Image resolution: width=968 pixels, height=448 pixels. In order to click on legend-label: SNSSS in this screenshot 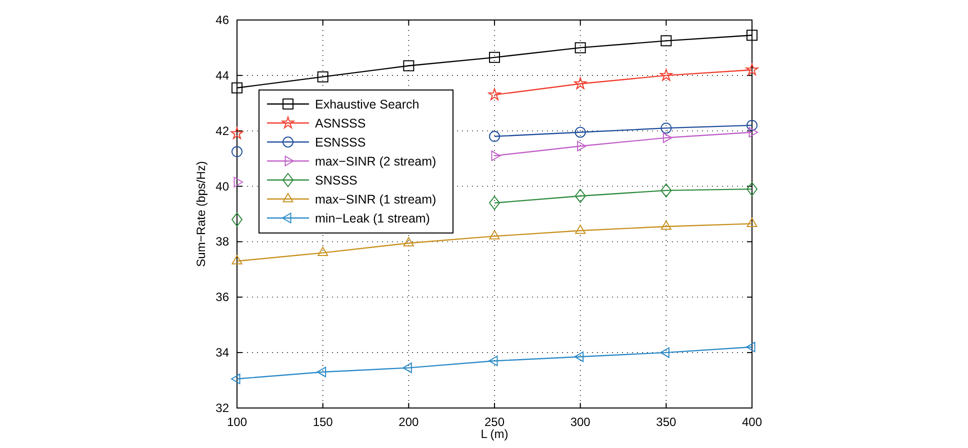, I will do `click(336, 181)`.